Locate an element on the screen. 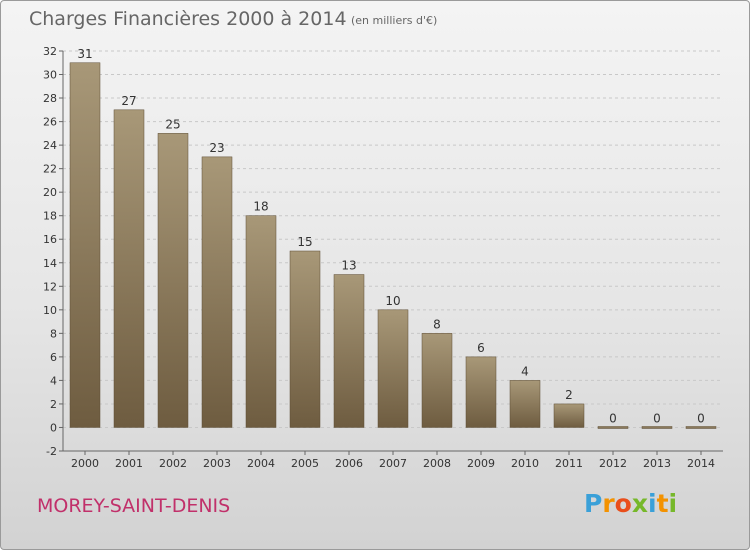  bar-2005 is located at coordinates (305, 339).